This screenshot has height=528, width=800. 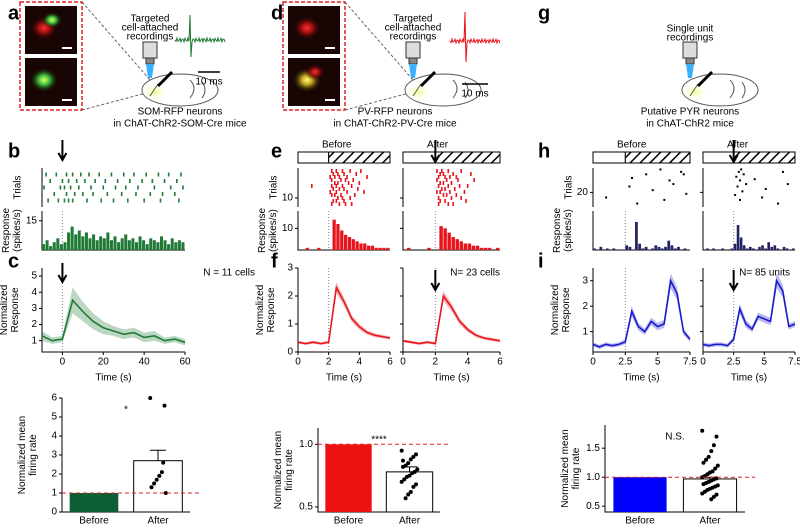 What do you see at coordinates (690, 71) in the screenshot?
I see `light-cone` at bounding box center [690, 71].